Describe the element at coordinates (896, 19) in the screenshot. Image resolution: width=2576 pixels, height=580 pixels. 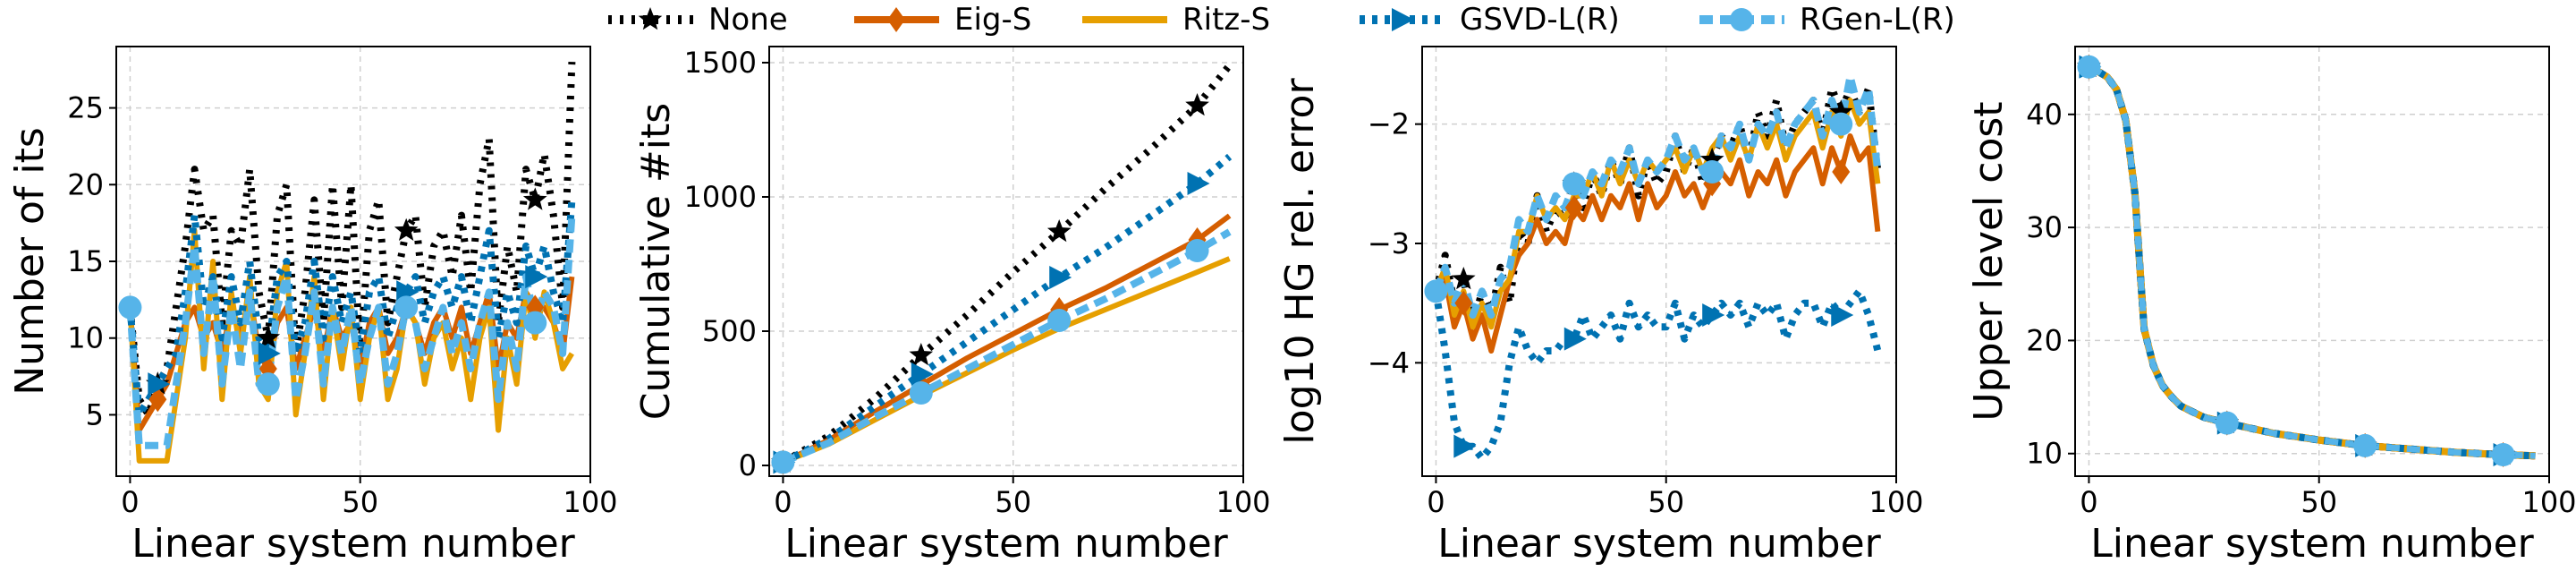
I see `legend-marker-diamond` at that location.